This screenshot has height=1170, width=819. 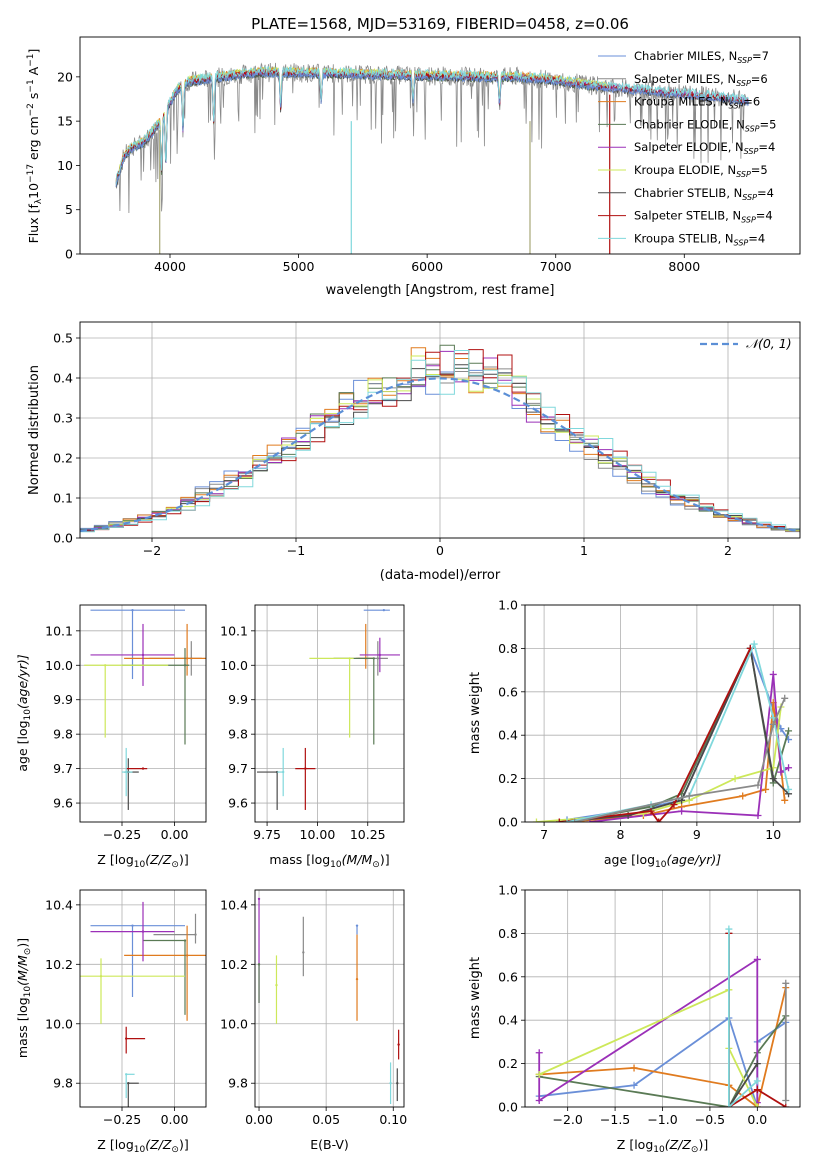 I want to click on x-tick-label: 8, so click(x=621, y=834).